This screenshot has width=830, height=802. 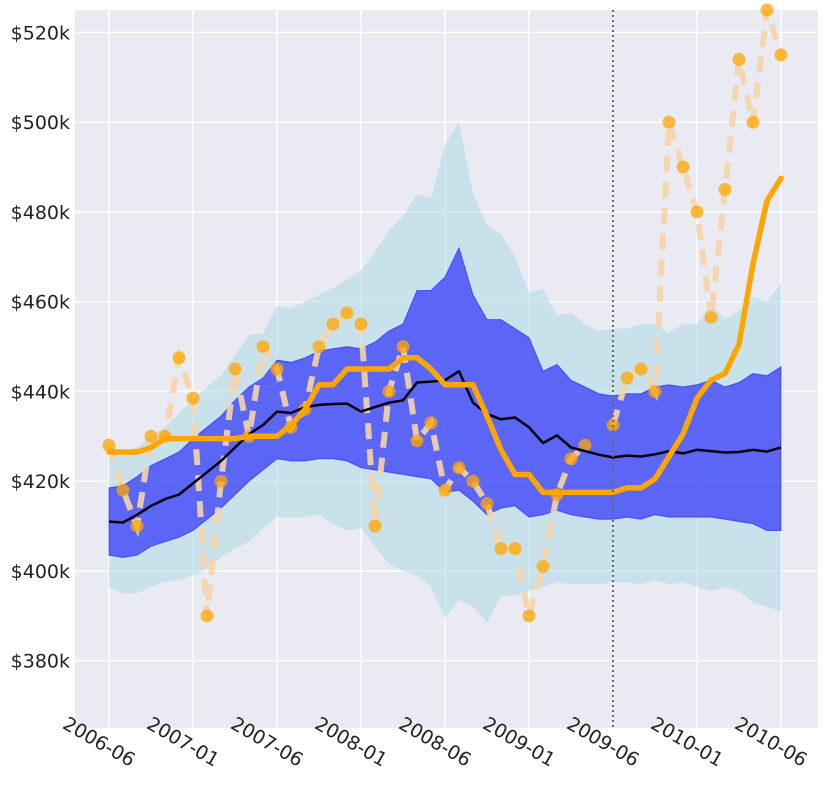 I want to click on y-tick-label: $440k, so click(x=40, y=392).